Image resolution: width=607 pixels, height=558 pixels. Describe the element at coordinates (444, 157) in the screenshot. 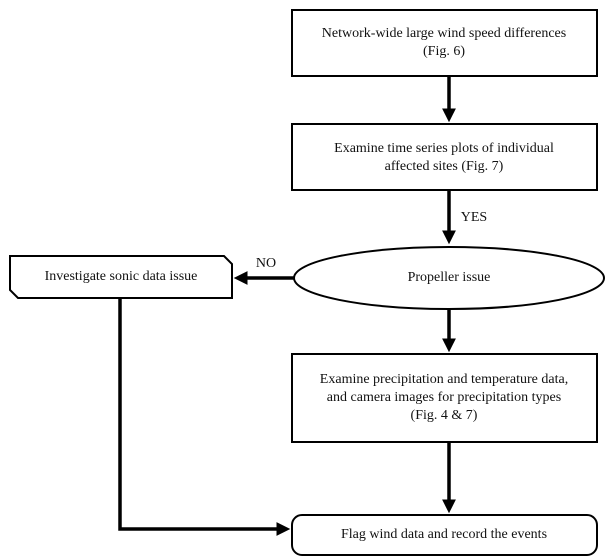

I see `box-time-series` at that location.